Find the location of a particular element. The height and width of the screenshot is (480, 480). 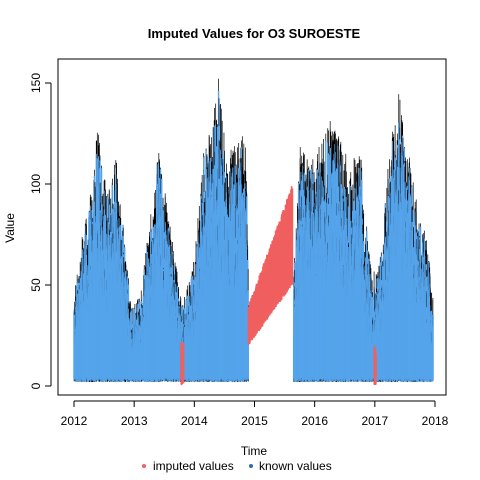

x-tick-label-2012: 2012 is located at coordinates (74, 421).